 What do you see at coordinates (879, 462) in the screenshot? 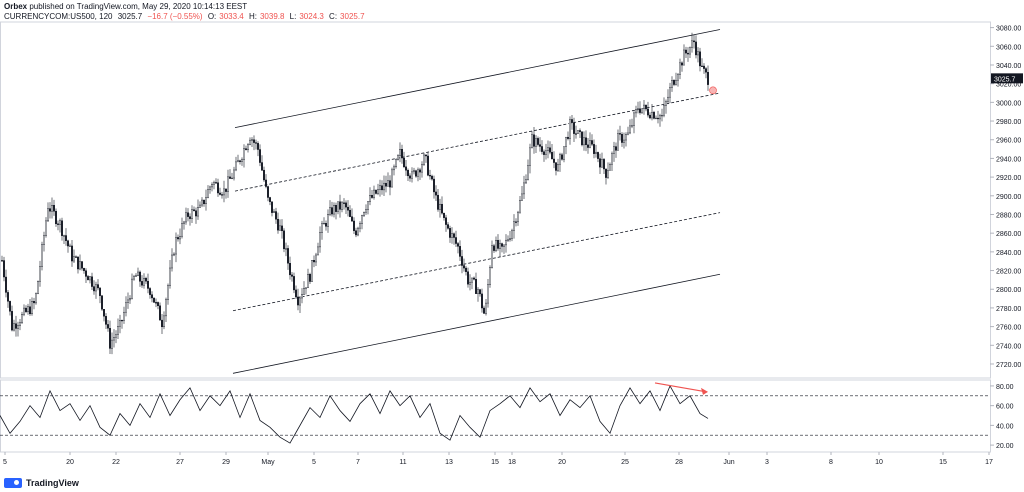
I see `time-tick-label: 10` at bounding box center [879, 462].